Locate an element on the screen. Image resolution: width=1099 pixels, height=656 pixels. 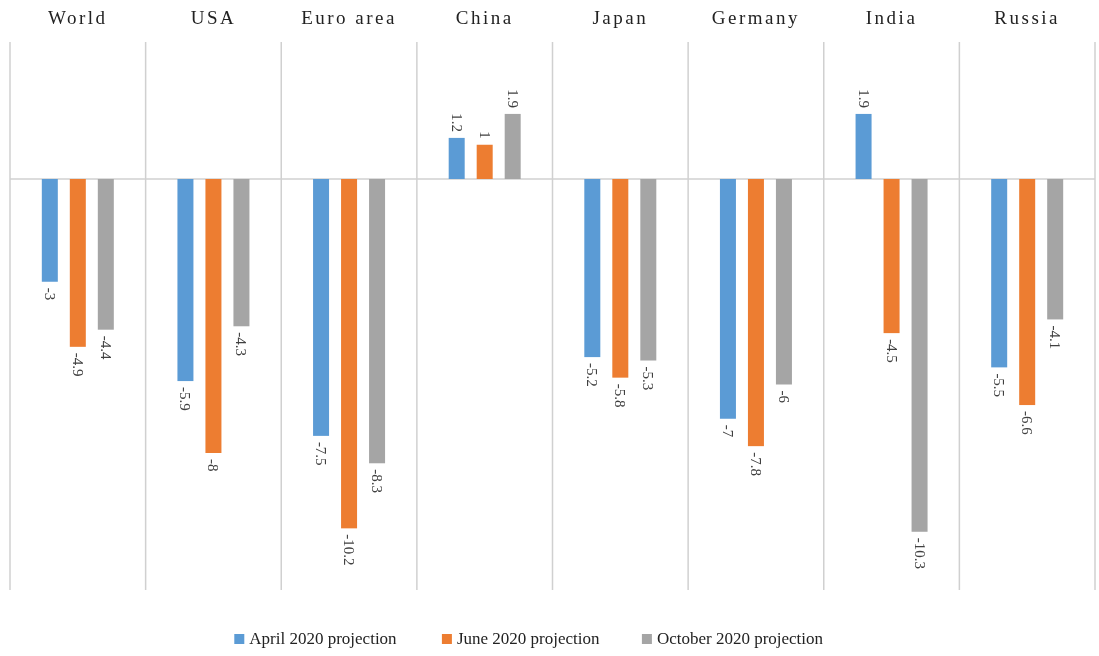
x-tick-label: Russia is located at coordinates (1027, 17).